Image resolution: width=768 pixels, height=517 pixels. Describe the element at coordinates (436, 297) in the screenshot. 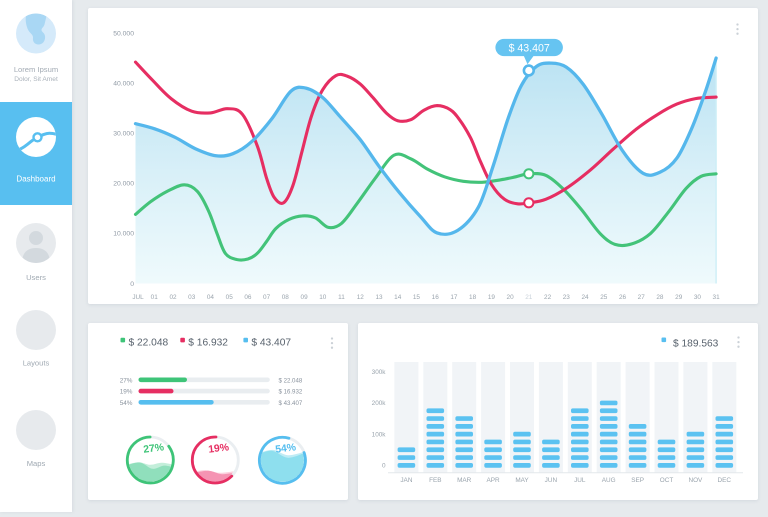

I see `svg-text: 16` at that location.